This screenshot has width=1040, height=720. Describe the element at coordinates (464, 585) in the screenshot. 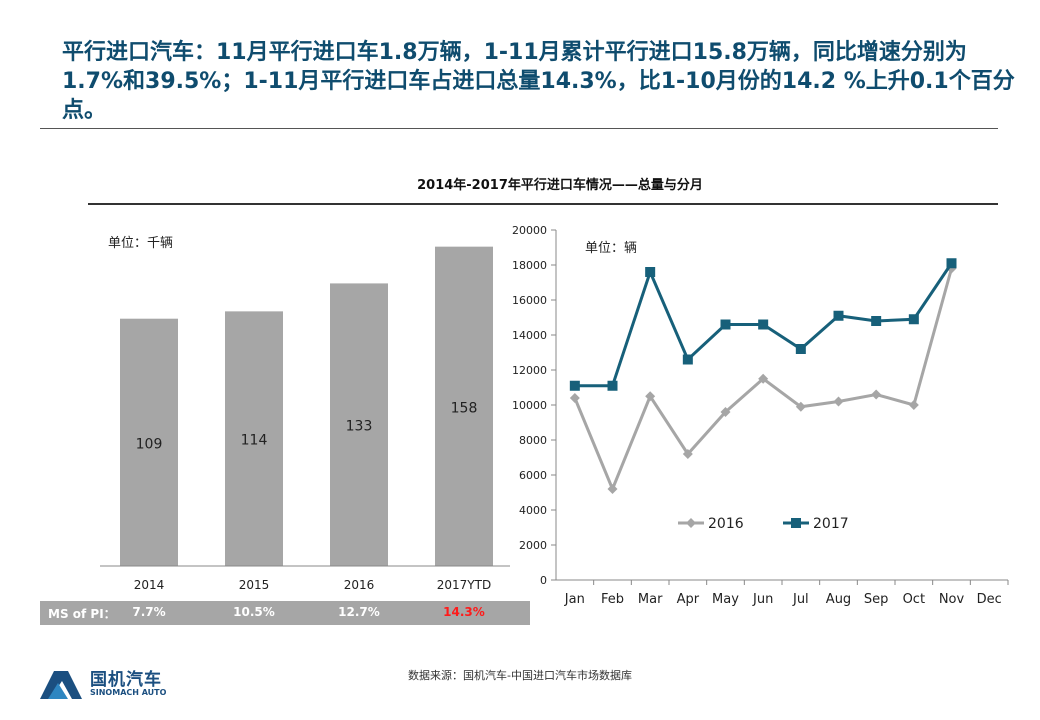

I see `bar-category-2017YTD: 2017YTD` at that location.